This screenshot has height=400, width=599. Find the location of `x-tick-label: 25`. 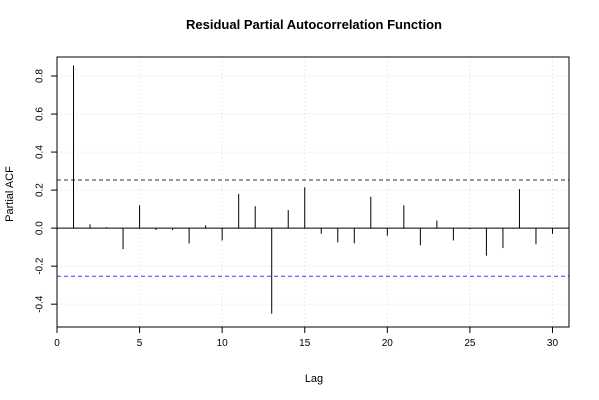

x-tick-label: 25 is located at coordinates (470, 343).